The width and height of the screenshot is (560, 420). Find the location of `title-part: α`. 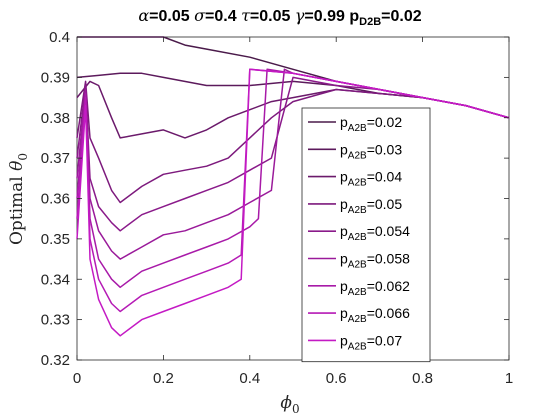

title-part: α is located at coordinates (143, 15).